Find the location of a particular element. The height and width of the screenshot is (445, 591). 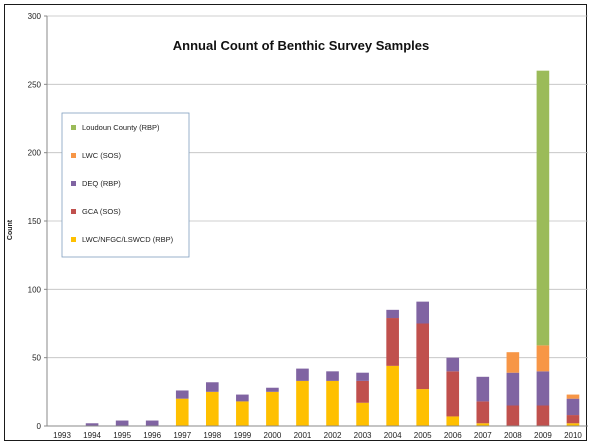

x-tick-label: 1994 is located at coordinates (92, 435).